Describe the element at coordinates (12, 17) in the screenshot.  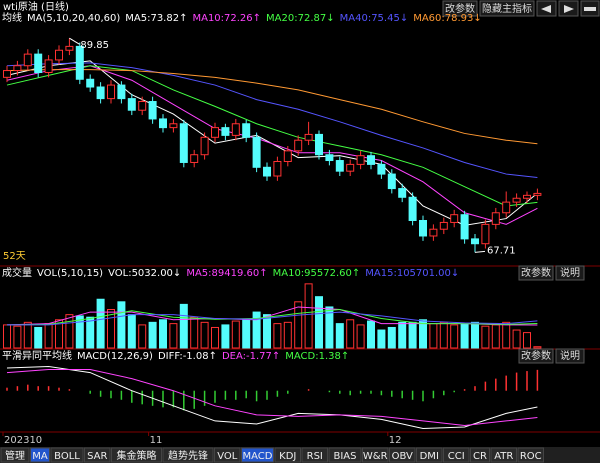
I see `legend-item: 均线` at that location.